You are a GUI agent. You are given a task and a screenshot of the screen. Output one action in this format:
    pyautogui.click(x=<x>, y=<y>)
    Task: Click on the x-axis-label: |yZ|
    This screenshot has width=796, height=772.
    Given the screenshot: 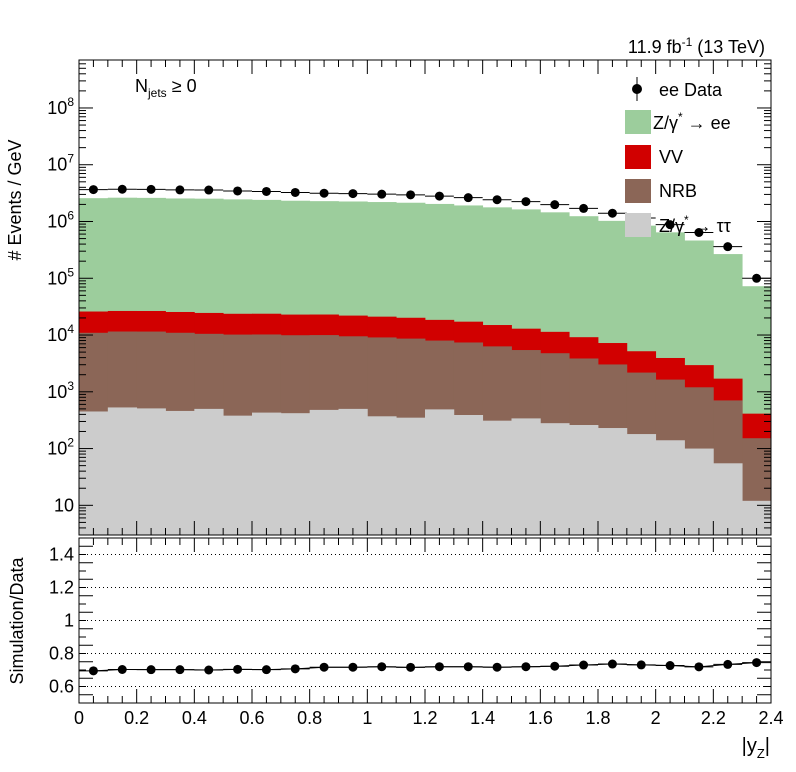 What is the action you would take?
    pyautogui.click(x=756, y=748)
    